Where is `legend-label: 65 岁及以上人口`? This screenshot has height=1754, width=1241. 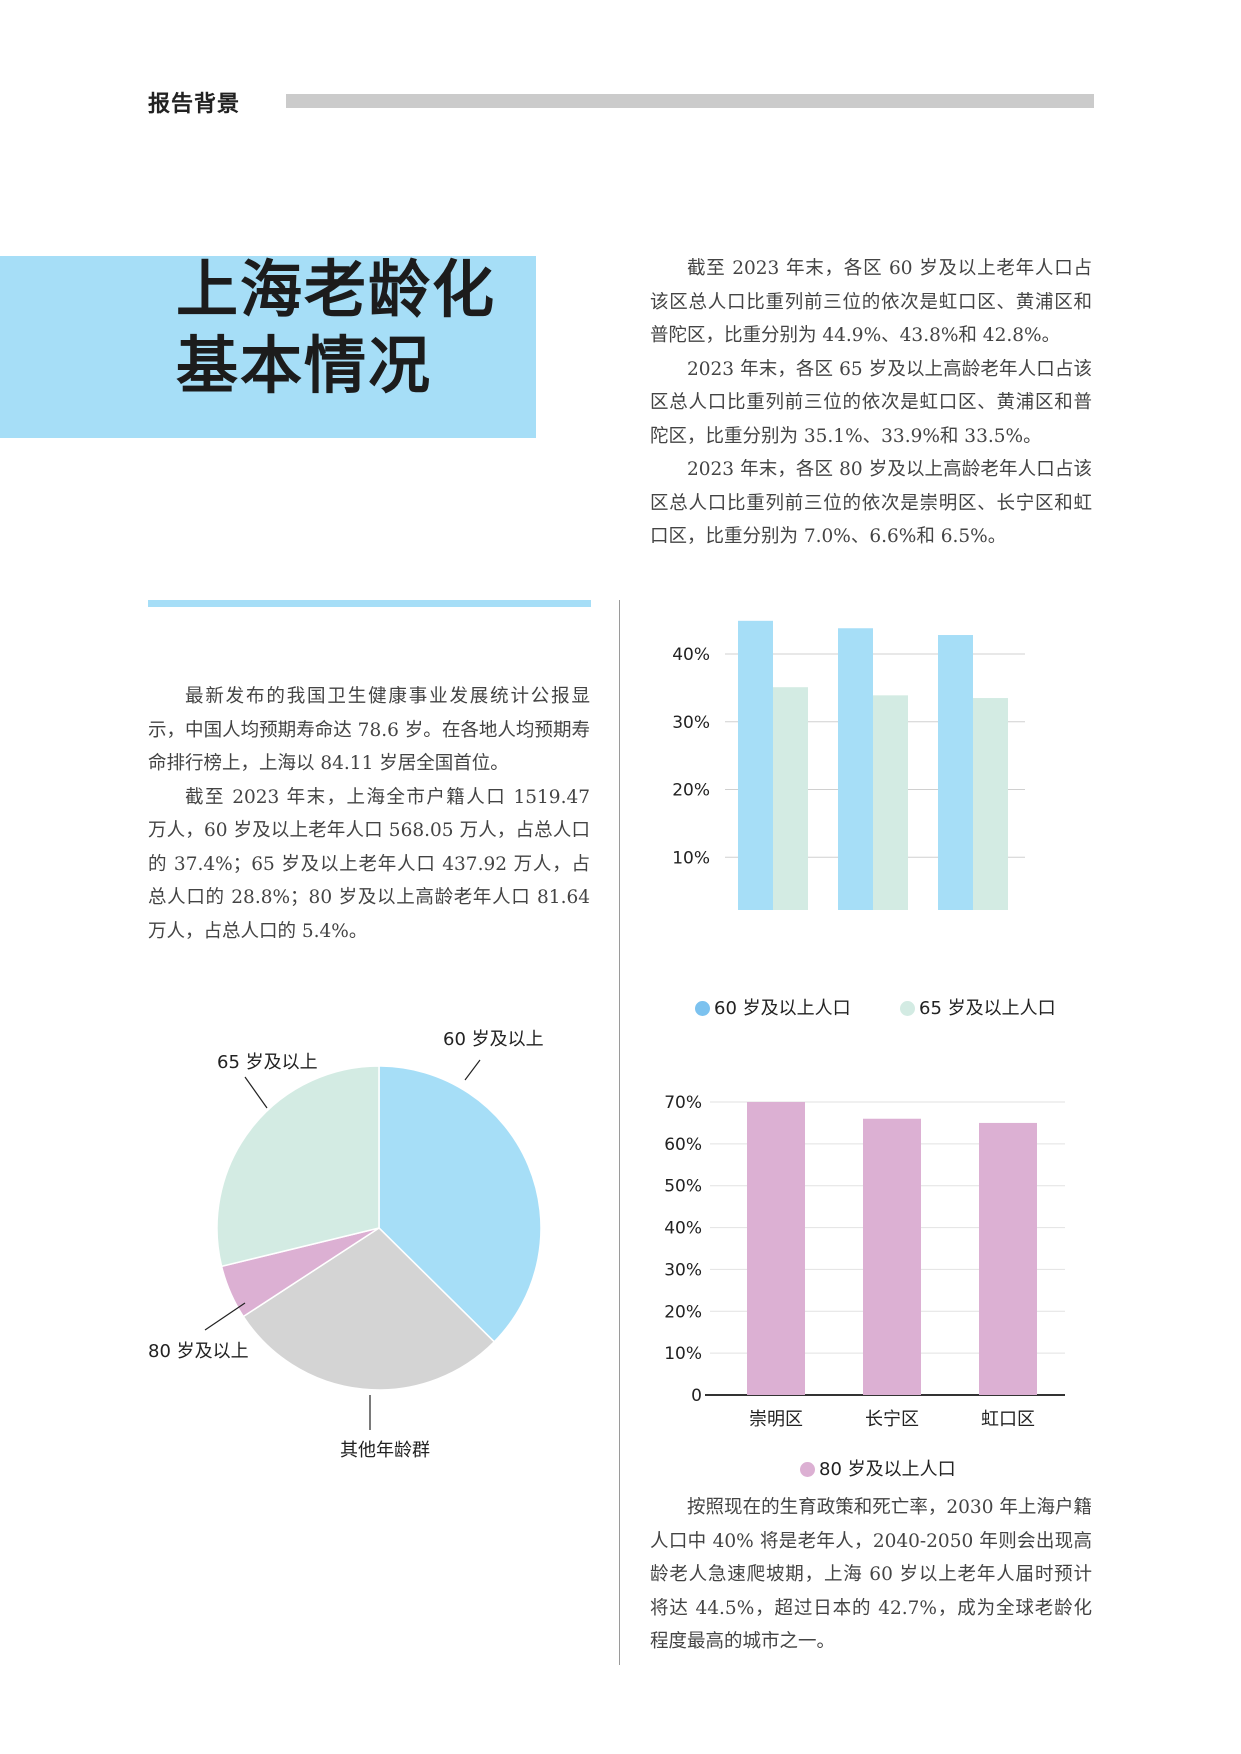
legend-label: 65 岁及以上人口 is located at coordinates (987, 1008).